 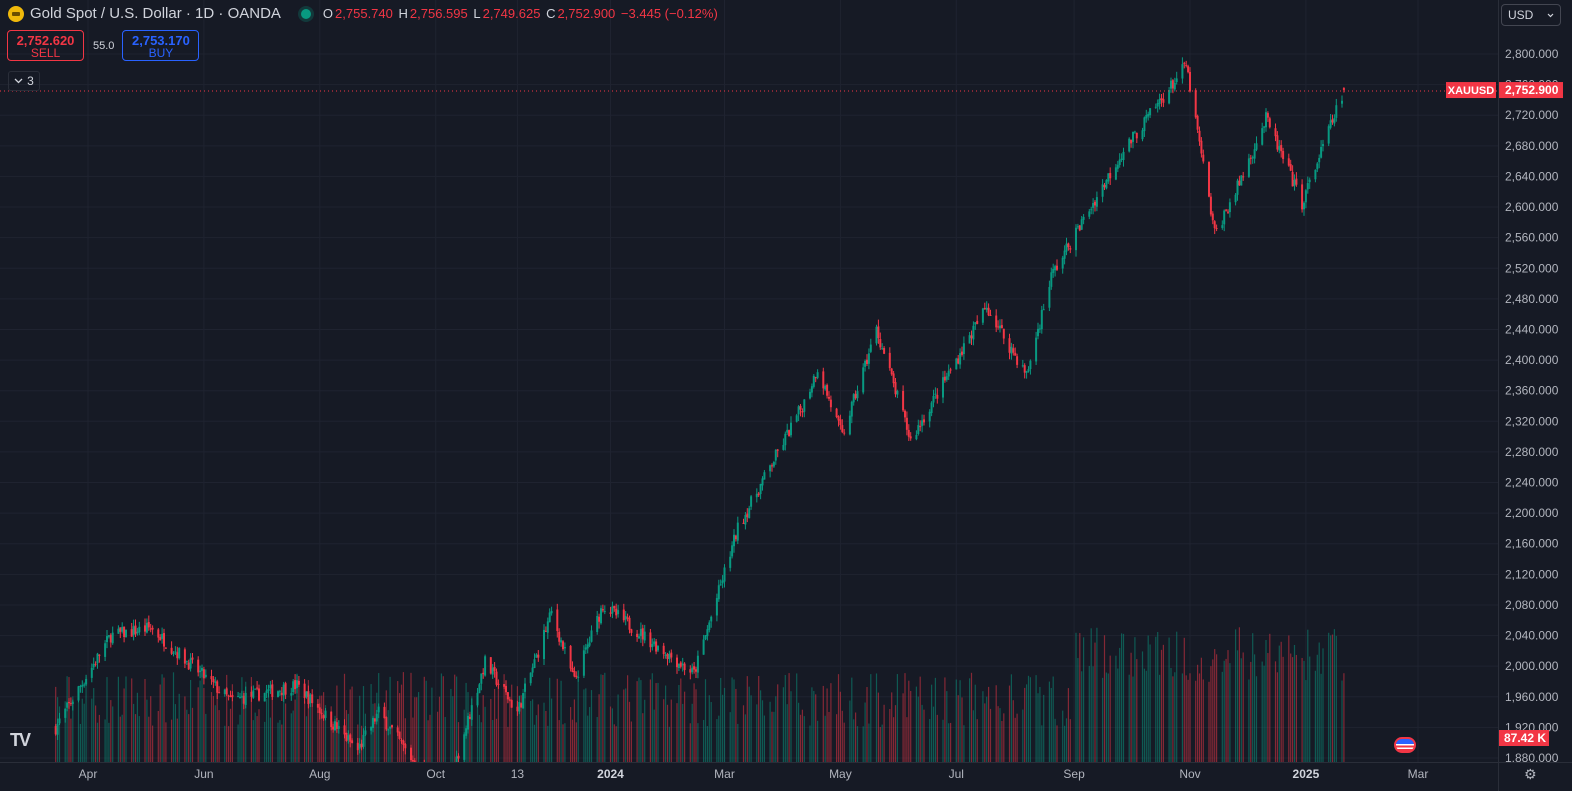 I want to click on gear-icon: ⚙, so click(x=1530, y=774).